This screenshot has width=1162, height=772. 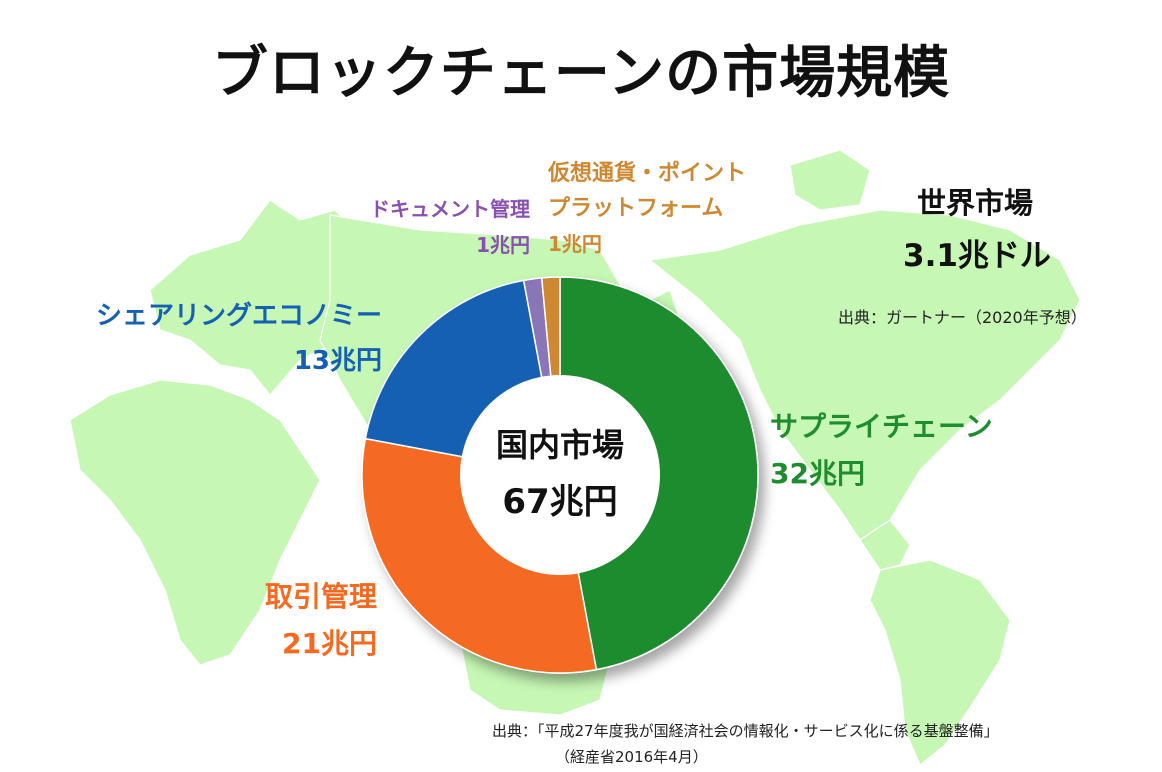 What do you see at coordinates (581, 73) in the screenshot?
I see `page-title: ブロックチェーンの市場規模` at bounding box center [581, 73].